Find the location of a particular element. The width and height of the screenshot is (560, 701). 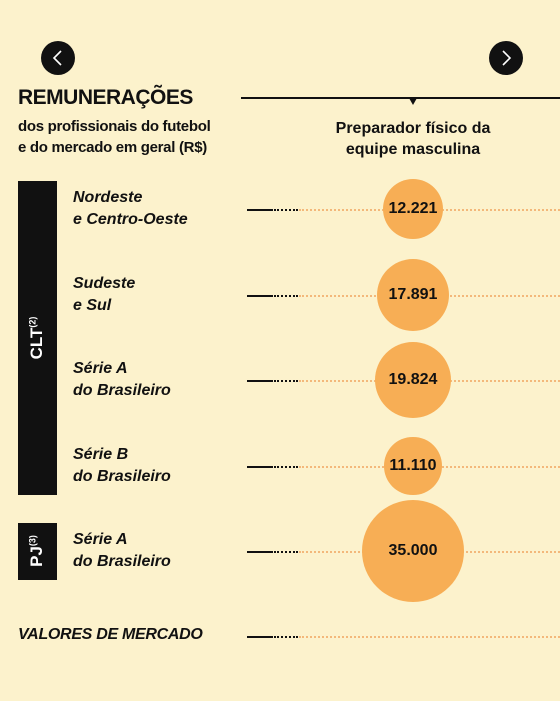

row-label: Nordeste e Centro-Oeste is located at coordinates (130, 209).